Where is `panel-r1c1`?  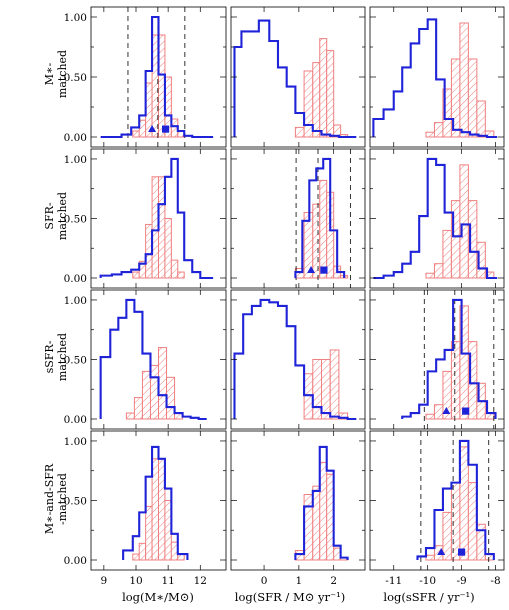
panel-r1c1 is located at coordinates (298, 218).